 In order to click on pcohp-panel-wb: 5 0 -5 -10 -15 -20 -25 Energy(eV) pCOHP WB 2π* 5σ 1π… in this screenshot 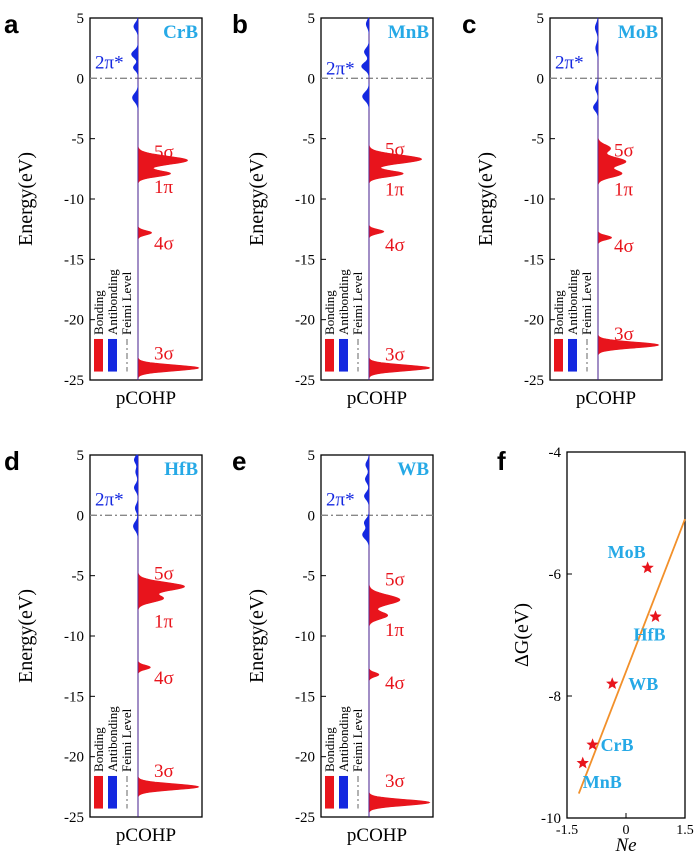, I will do `click(340, 647)`.